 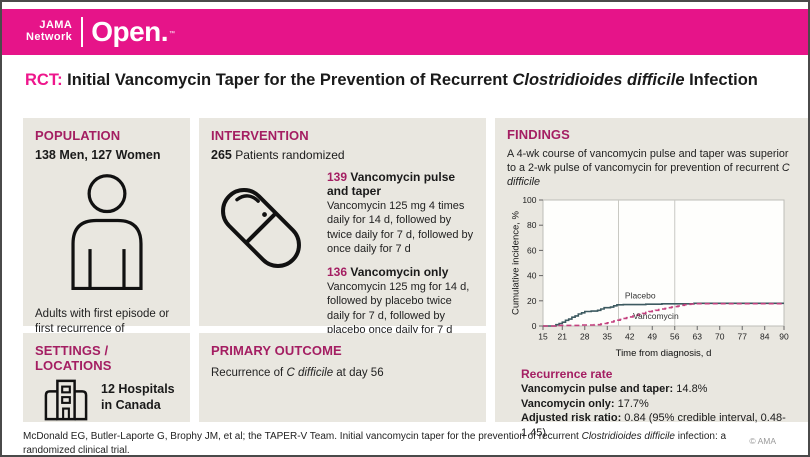 What do you see at coordinates (391, 184) in the screenshot?
I see `arm1-name: Vancomycin pulse and taper` at bounding box center [391, 184].